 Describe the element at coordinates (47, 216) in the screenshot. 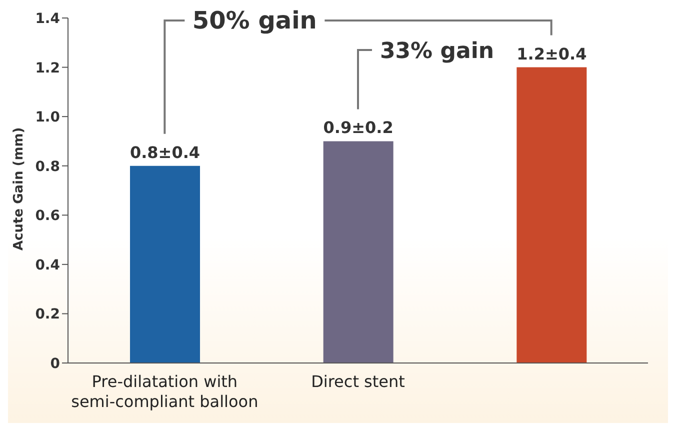

I see `y-tick-label: 0.6` at that location.